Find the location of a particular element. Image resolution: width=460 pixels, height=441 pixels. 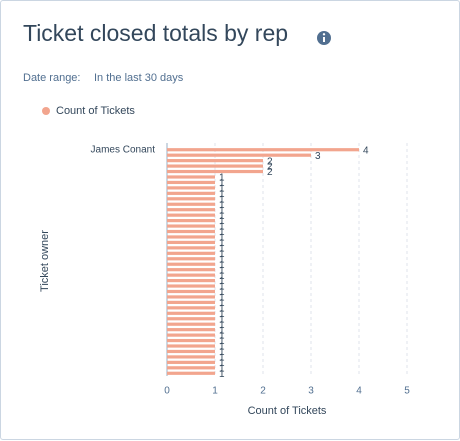

x-axis-label: Count of Tickets is located at coordinates (287, 411).